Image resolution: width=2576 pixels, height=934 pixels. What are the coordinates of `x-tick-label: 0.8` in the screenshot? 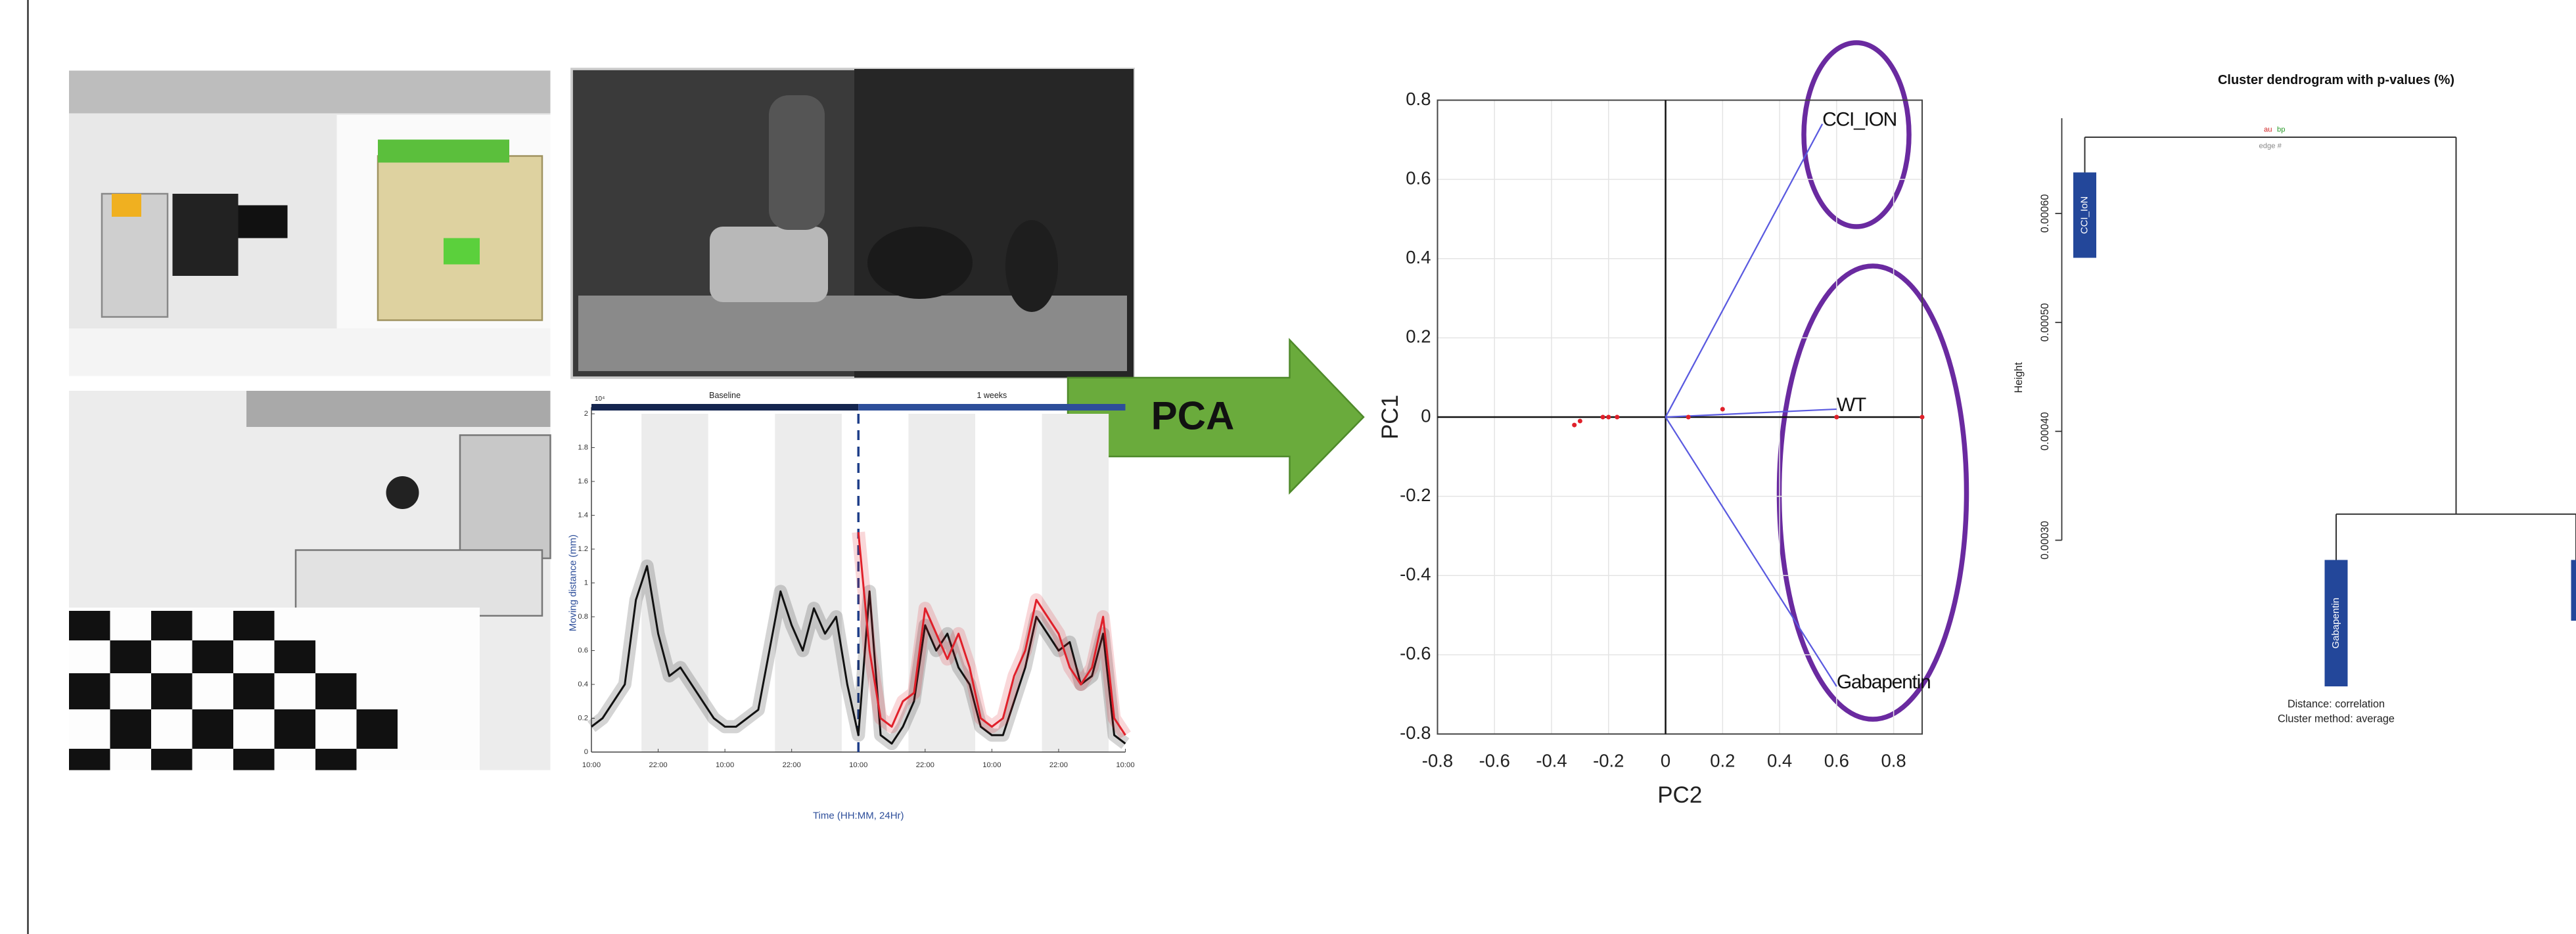 It's located at (1893, 760).